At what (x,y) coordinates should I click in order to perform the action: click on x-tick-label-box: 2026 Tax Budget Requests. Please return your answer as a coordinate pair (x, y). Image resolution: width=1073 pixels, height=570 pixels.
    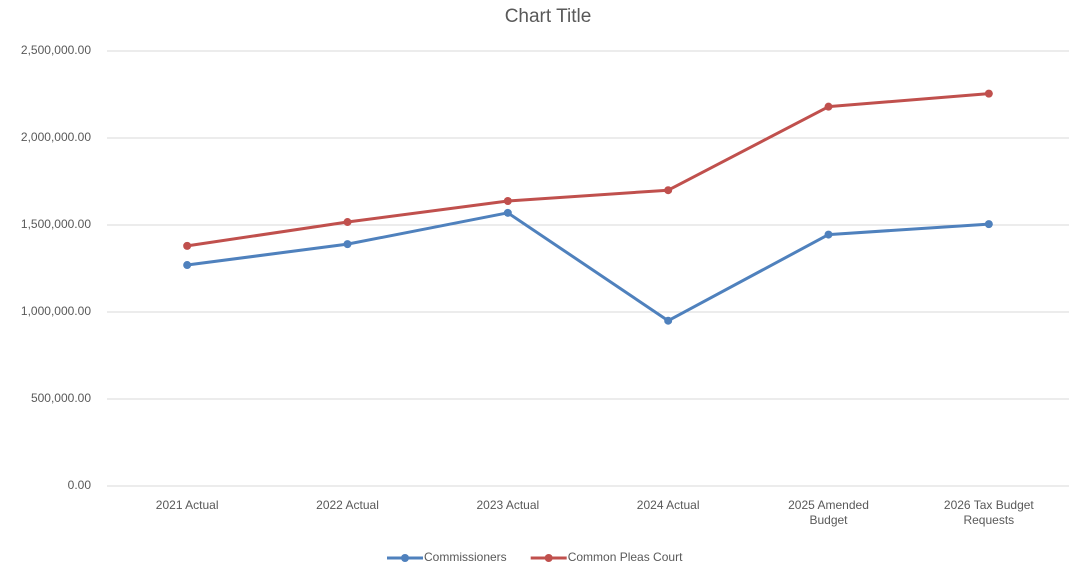
    Looking at the image, I should click on (988, 512).